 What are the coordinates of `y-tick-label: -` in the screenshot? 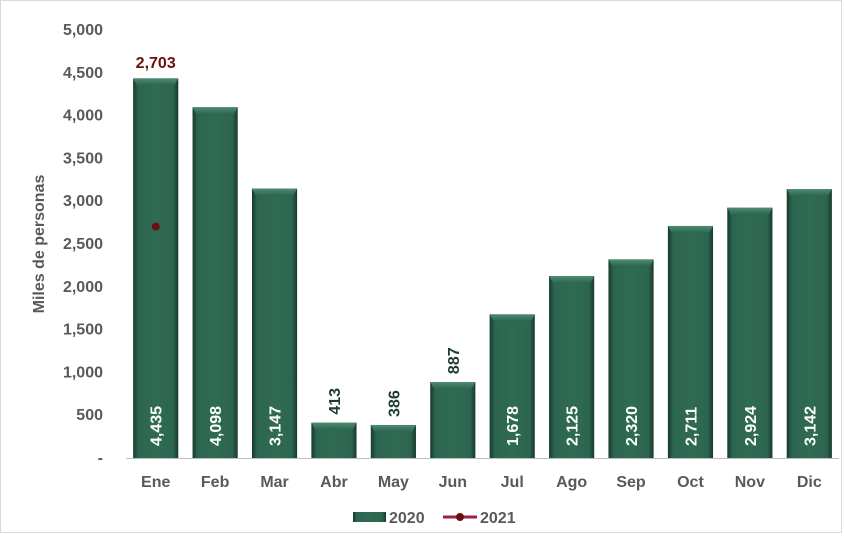 It's located at (100, 458).